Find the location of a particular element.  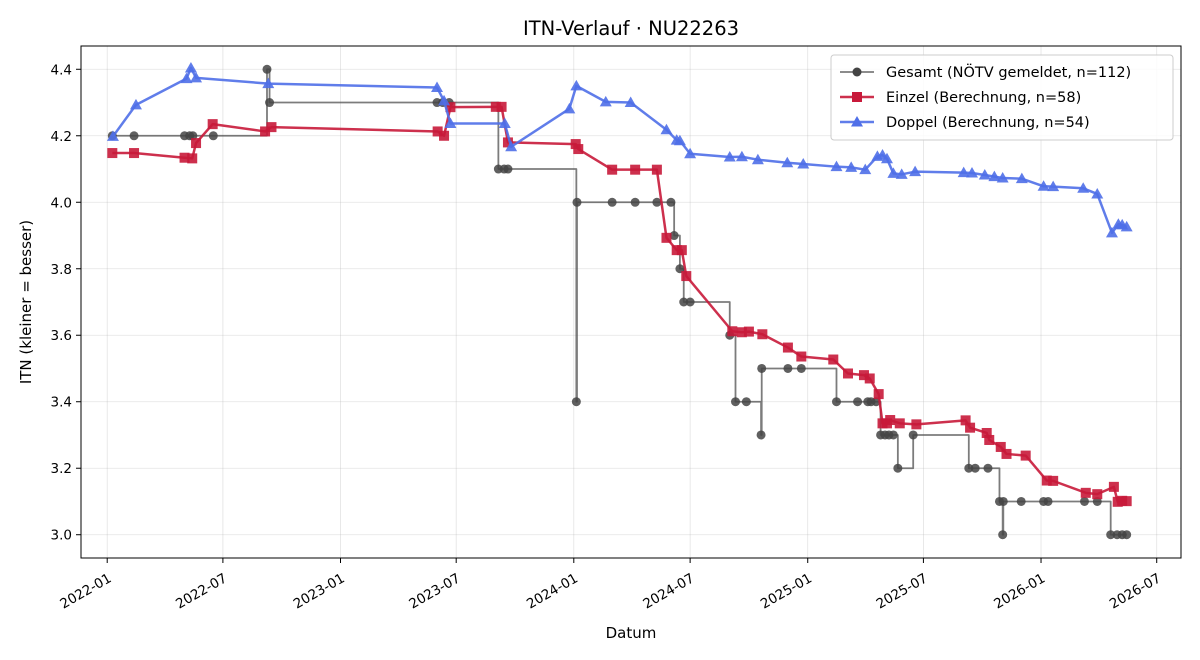

legend-marker-circle is located at coordinates (857, 72).